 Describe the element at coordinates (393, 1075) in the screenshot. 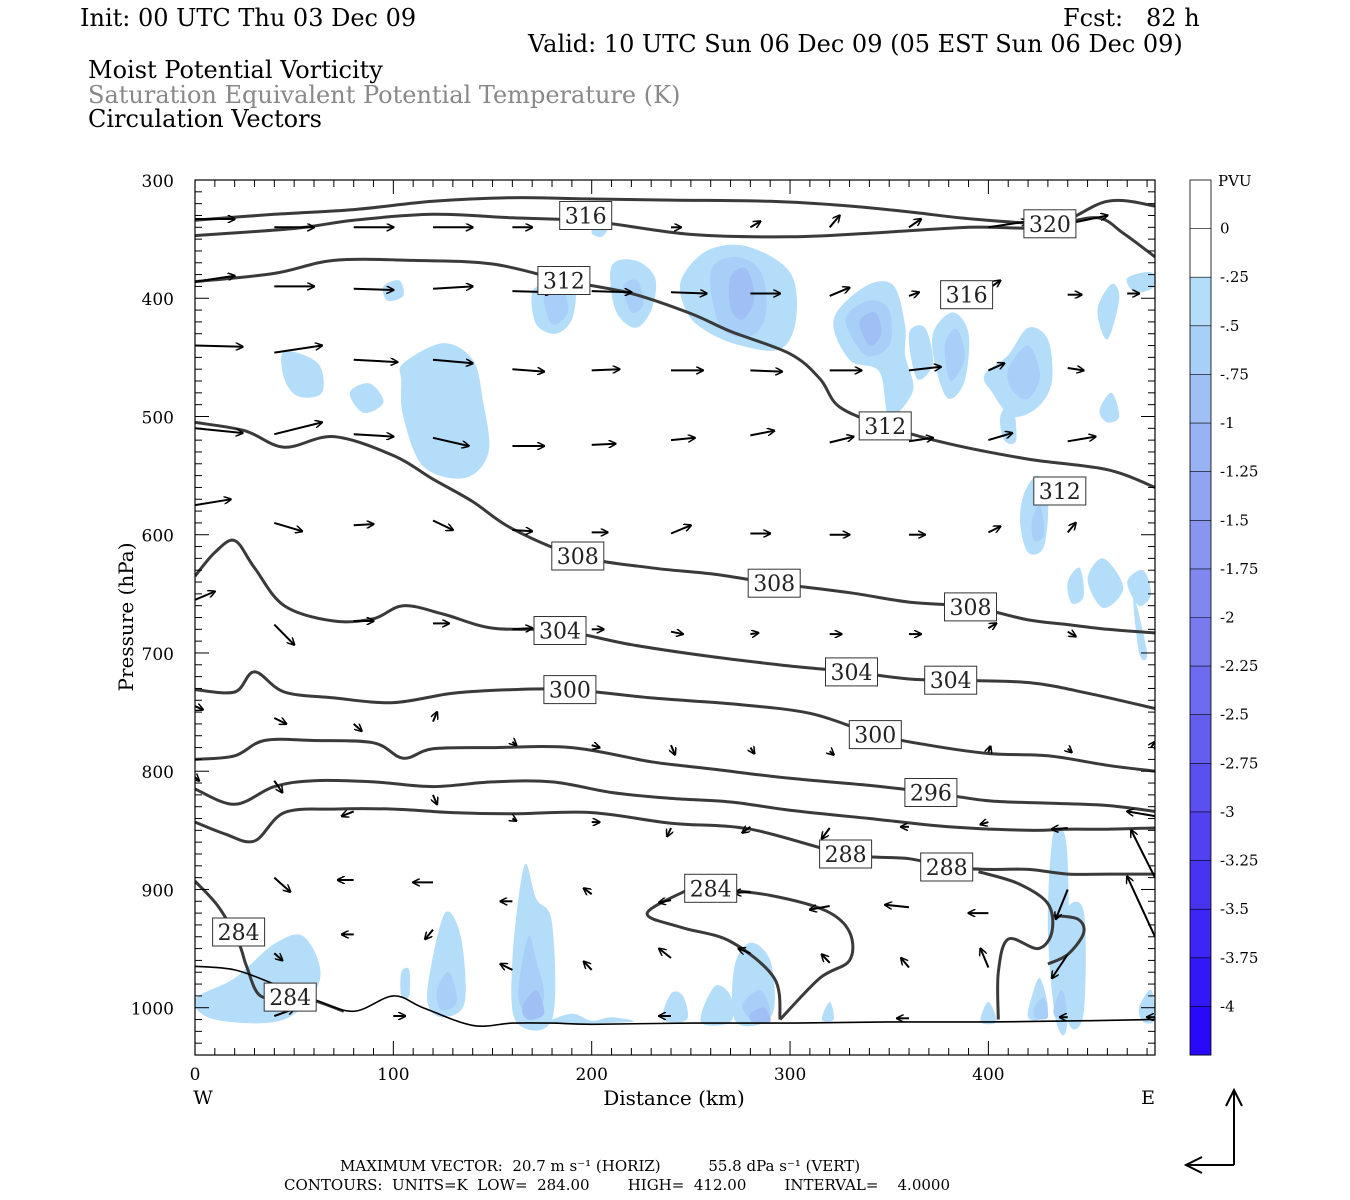

I see `x-tick-label: 100` at that location.